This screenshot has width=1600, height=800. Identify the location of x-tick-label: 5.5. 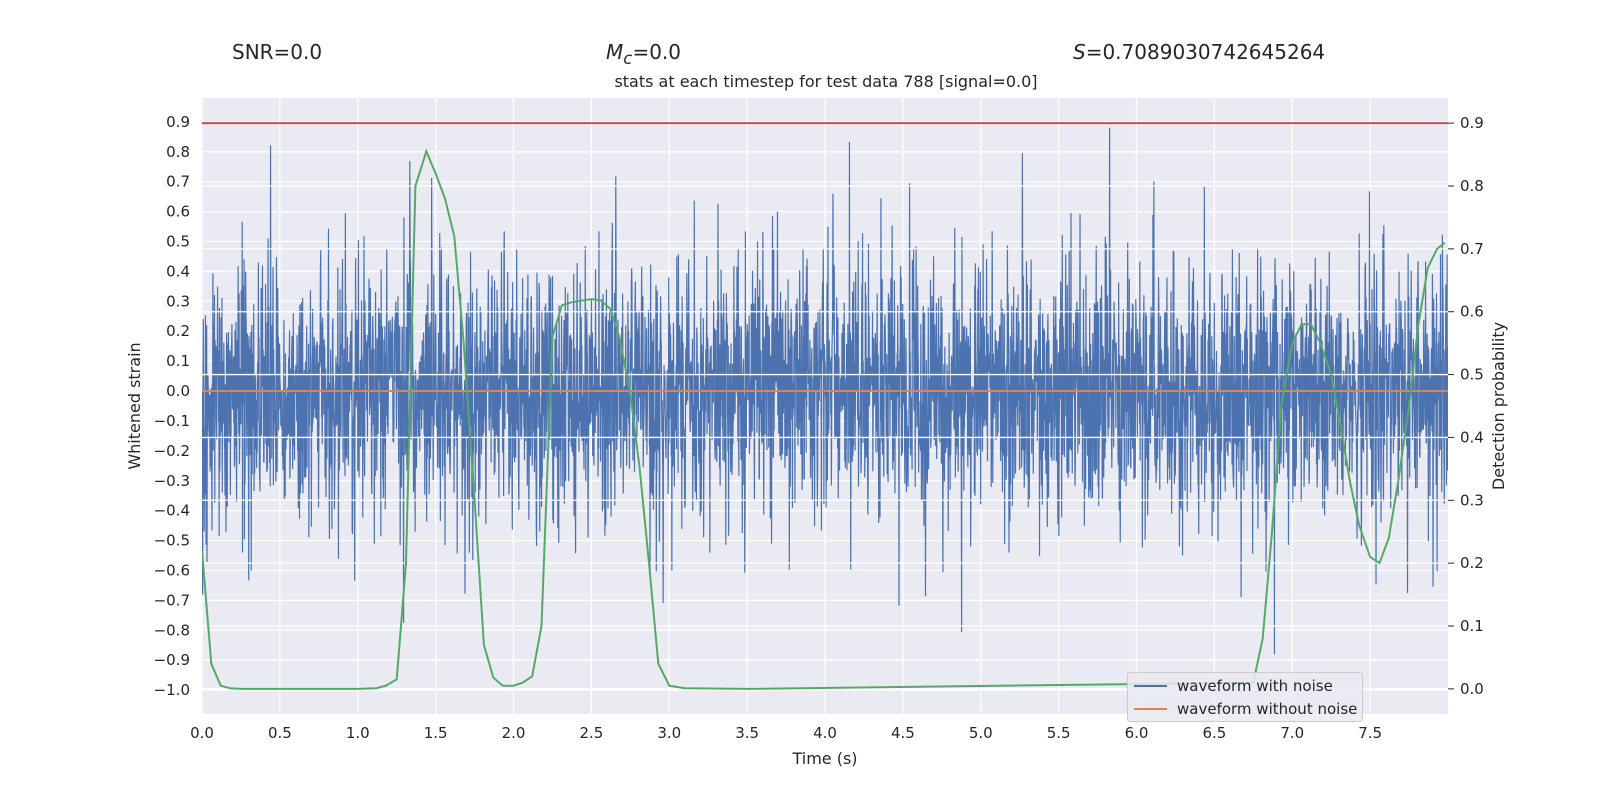
(1059, 733).